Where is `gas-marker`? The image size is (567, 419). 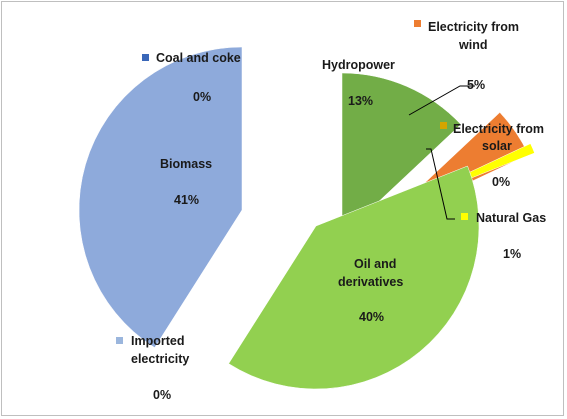
gas-marker is located at coordinates (464, 216).